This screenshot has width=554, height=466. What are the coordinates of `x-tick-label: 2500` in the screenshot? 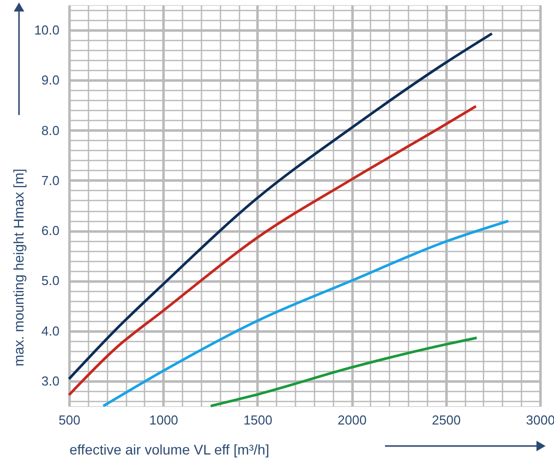 It's located at (446, 420).